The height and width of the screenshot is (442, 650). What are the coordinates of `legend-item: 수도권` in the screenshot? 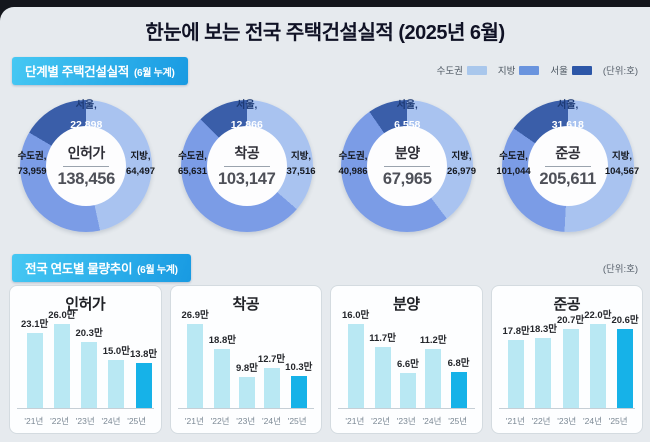 It's located at (462, 70).